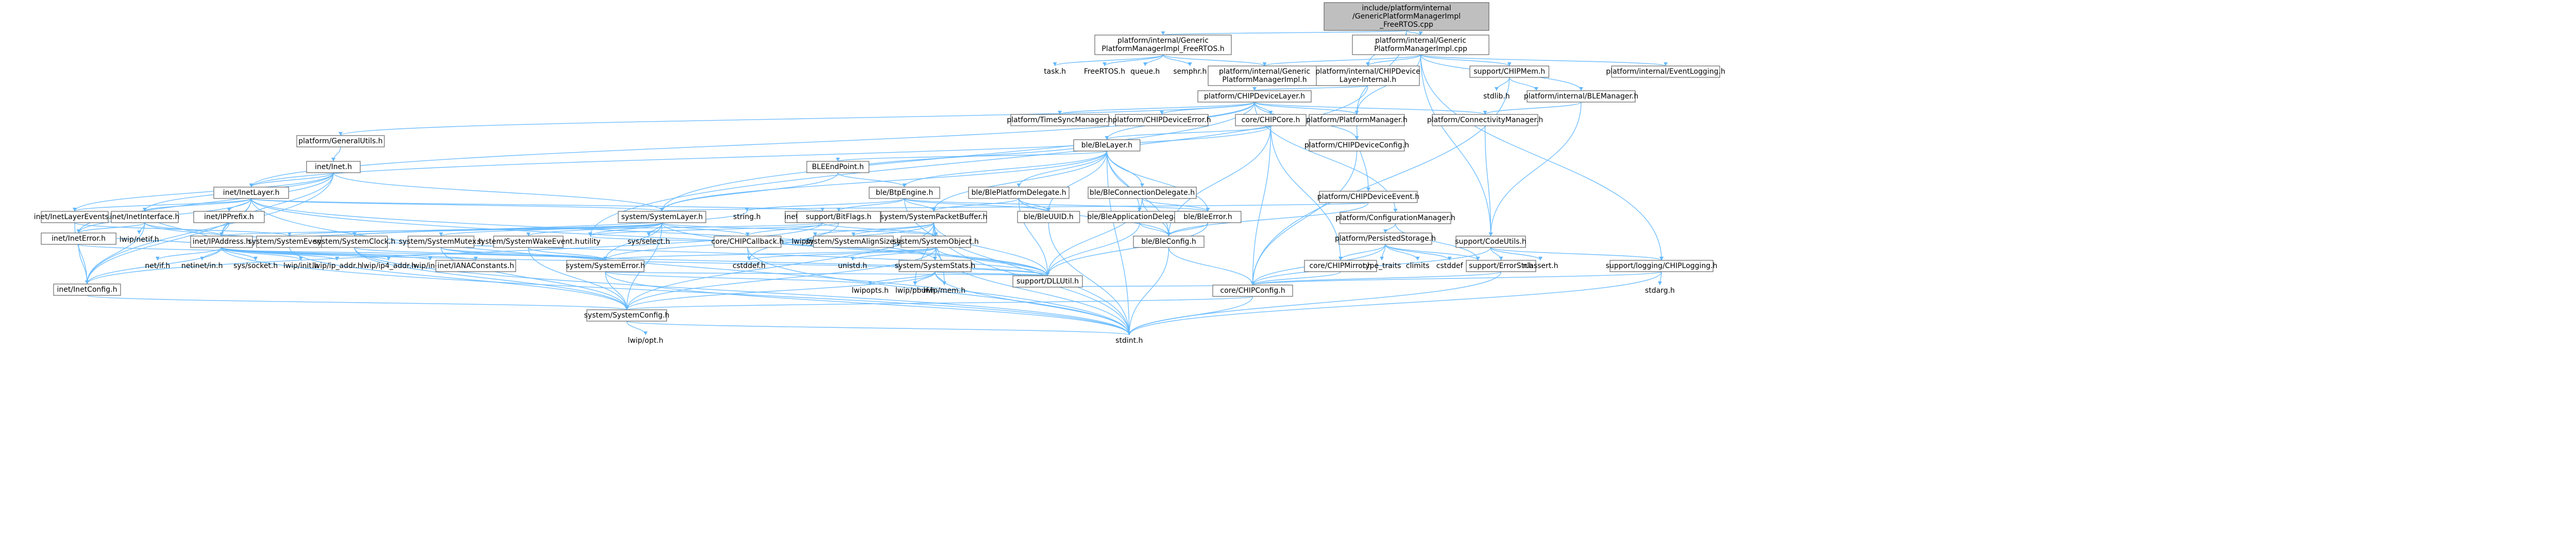  Describe the element at coordinates (915, 291) in the screenshot. I see `node-lwip-pbuf: lwip/pbuf.h` at that location.